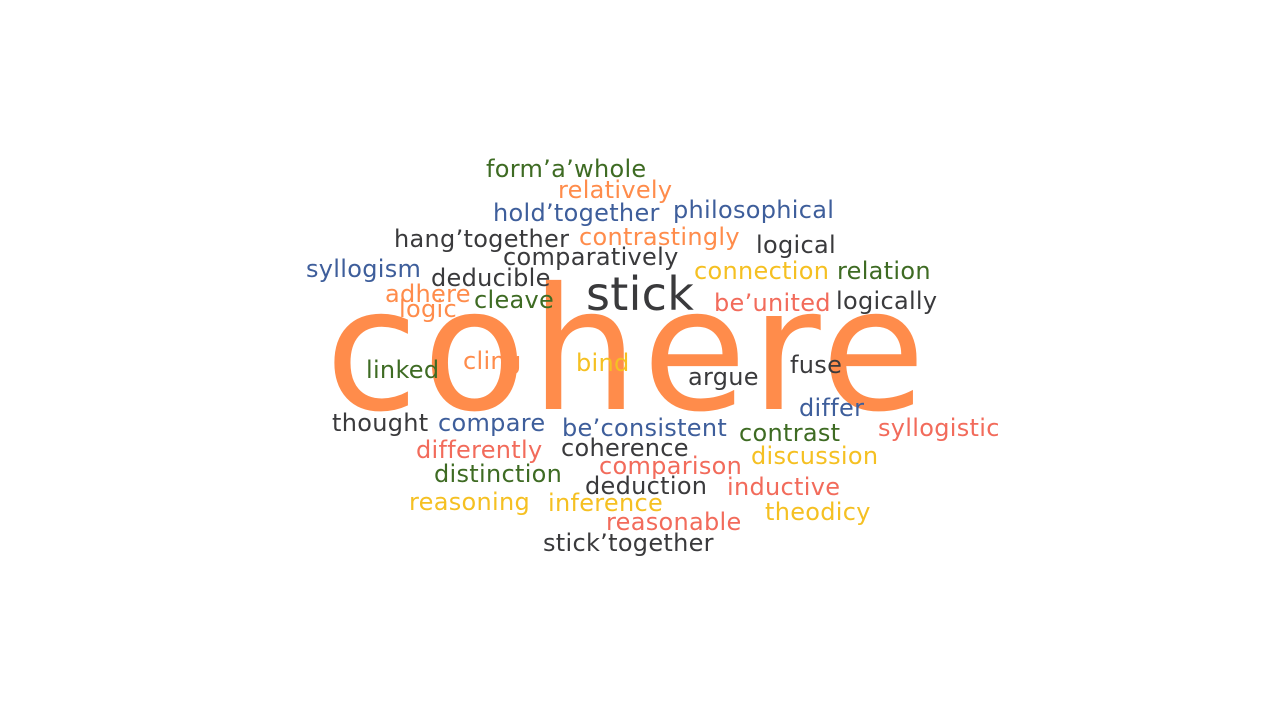 The image size is (1280, 720). Describe the element at coordinates (403, 370) in the screenshot. I see `word-linked: linked` at that location.